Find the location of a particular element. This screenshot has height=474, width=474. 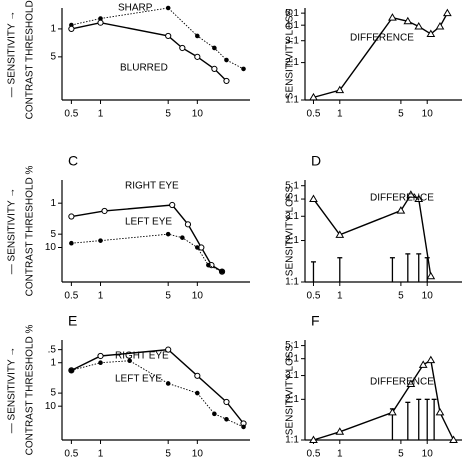

y-tick-label: .5 is located at coordinates (52, 349).